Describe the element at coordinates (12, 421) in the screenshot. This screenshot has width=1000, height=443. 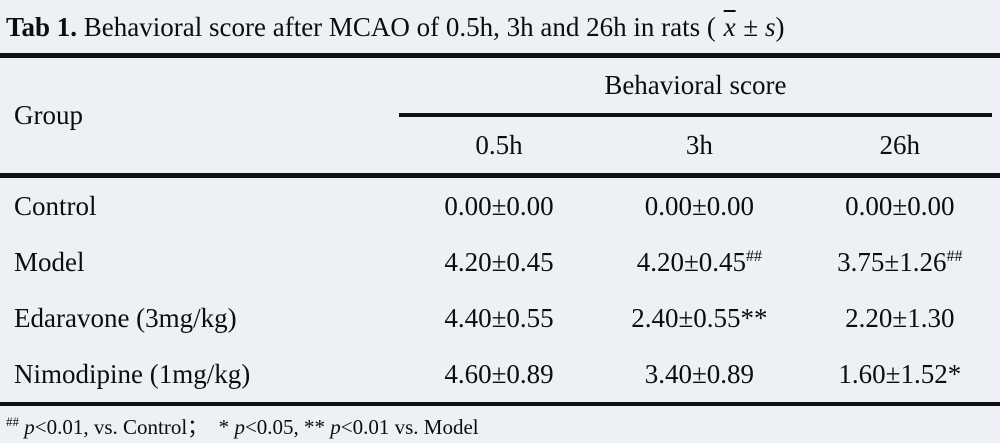
I see `hash-marker: ##` at that location.